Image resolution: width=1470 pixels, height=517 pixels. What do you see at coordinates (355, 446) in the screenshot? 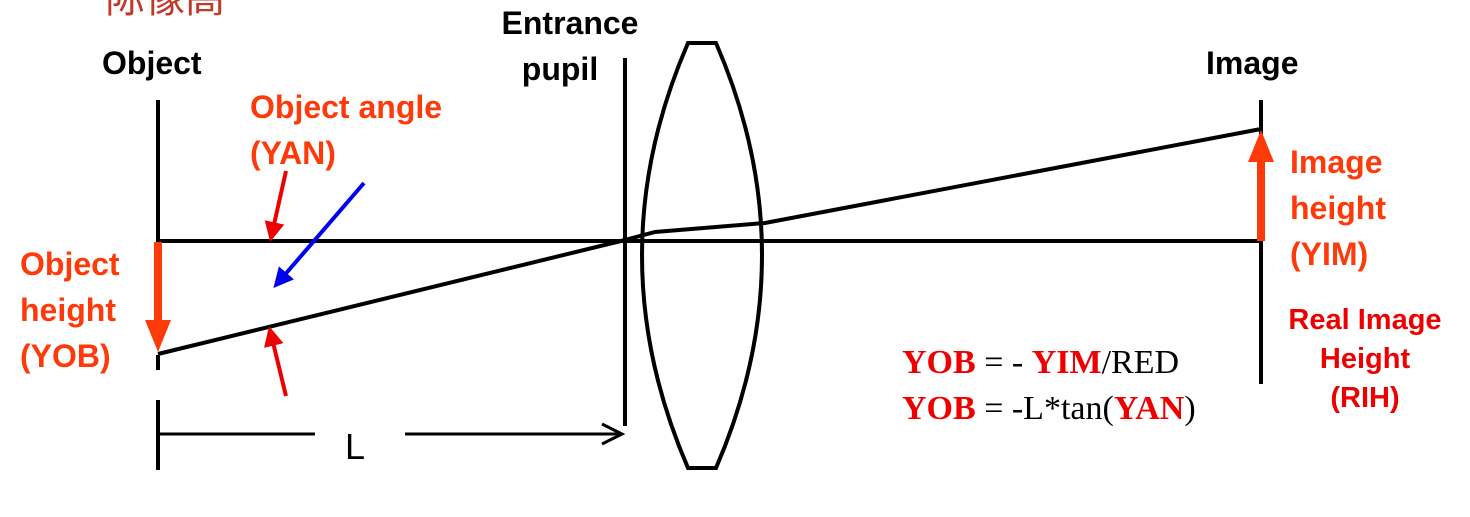
I see `distance-label: L` at bounding box center [355, 446].